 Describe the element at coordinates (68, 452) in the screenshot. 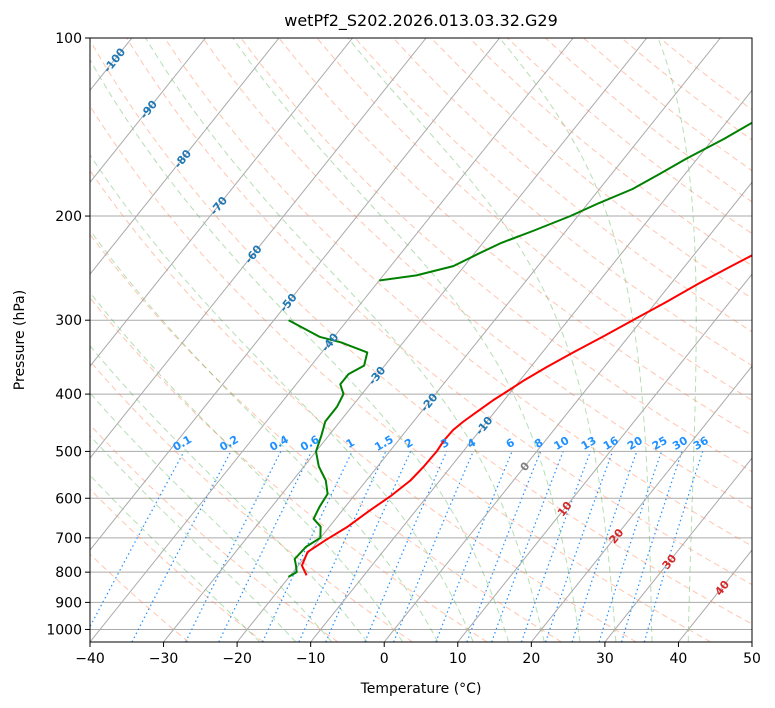

I see `y-tick-label: 500` at that location.